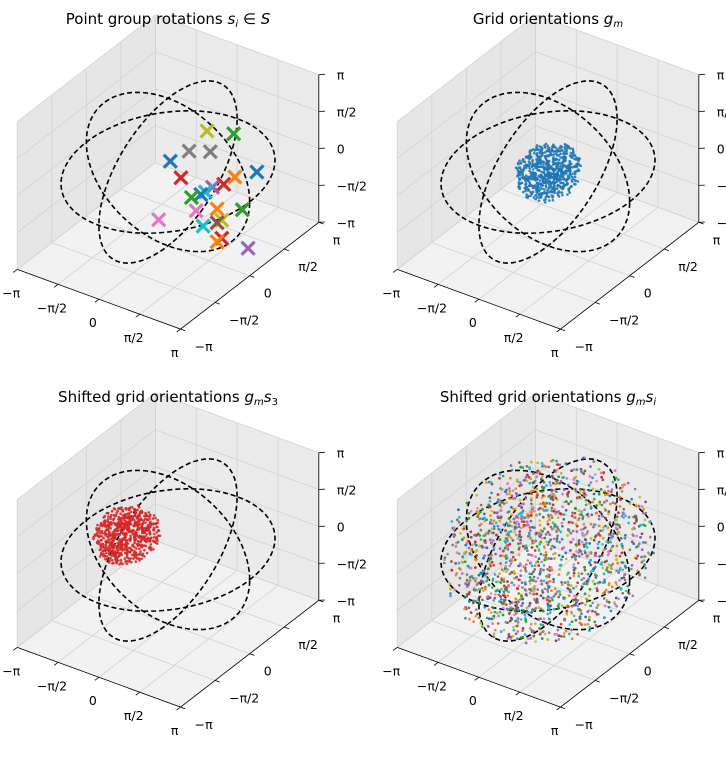 The width and height of the screenshot is (726, 764). What do you see at coordinates (183, 330) in the screenshot?
I see `y-tick` at bounding box center [183, 330].